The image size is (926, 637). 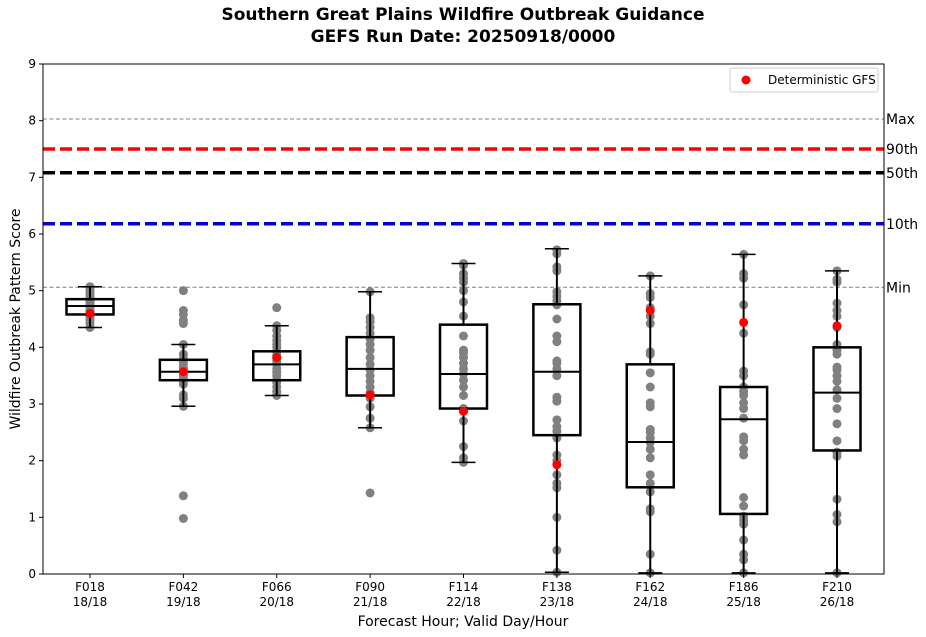 I want to click on x-tick-label-hour: F090, so click(x=370, y=587).